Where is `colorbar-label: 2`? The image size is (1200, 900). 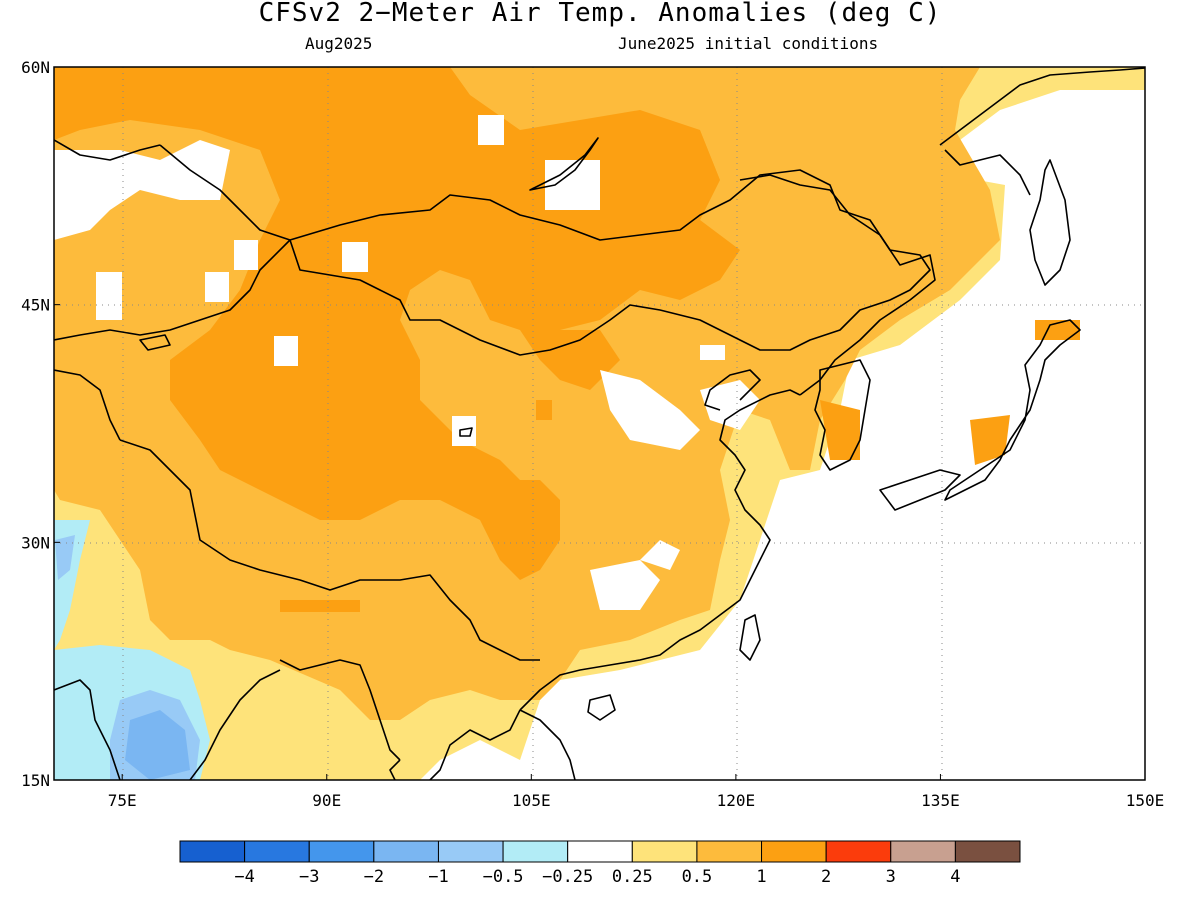
colorbar-label: 2 is located at coordinates (826, 877).